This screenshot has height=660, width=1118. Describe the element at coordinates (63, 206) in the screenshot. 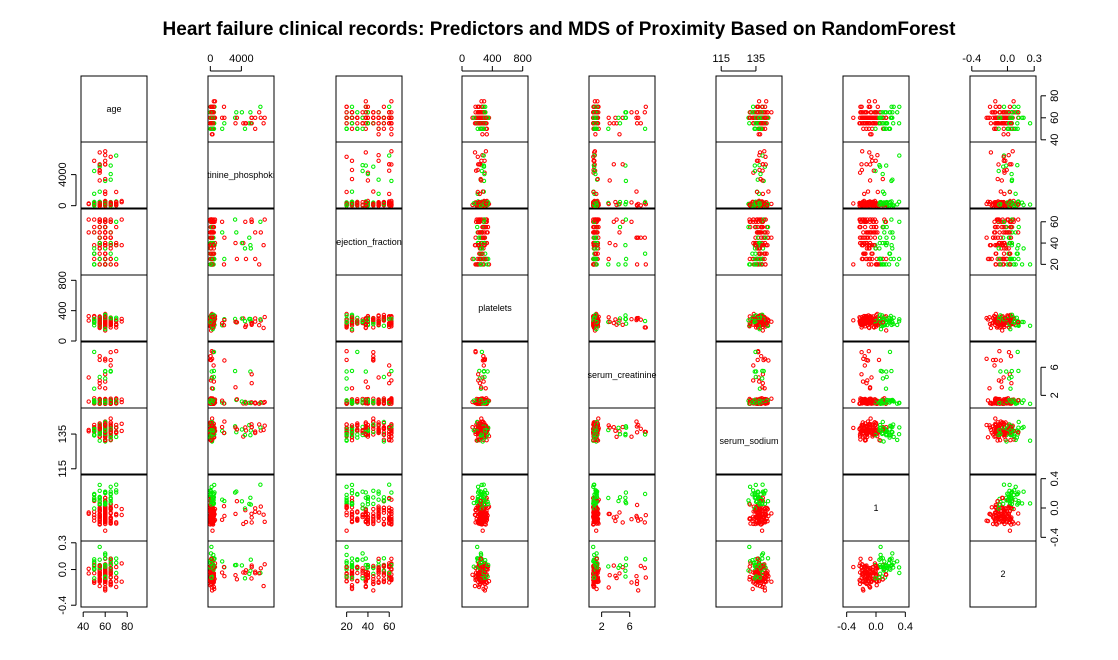

I see `y-tick-label: 0` at that location.